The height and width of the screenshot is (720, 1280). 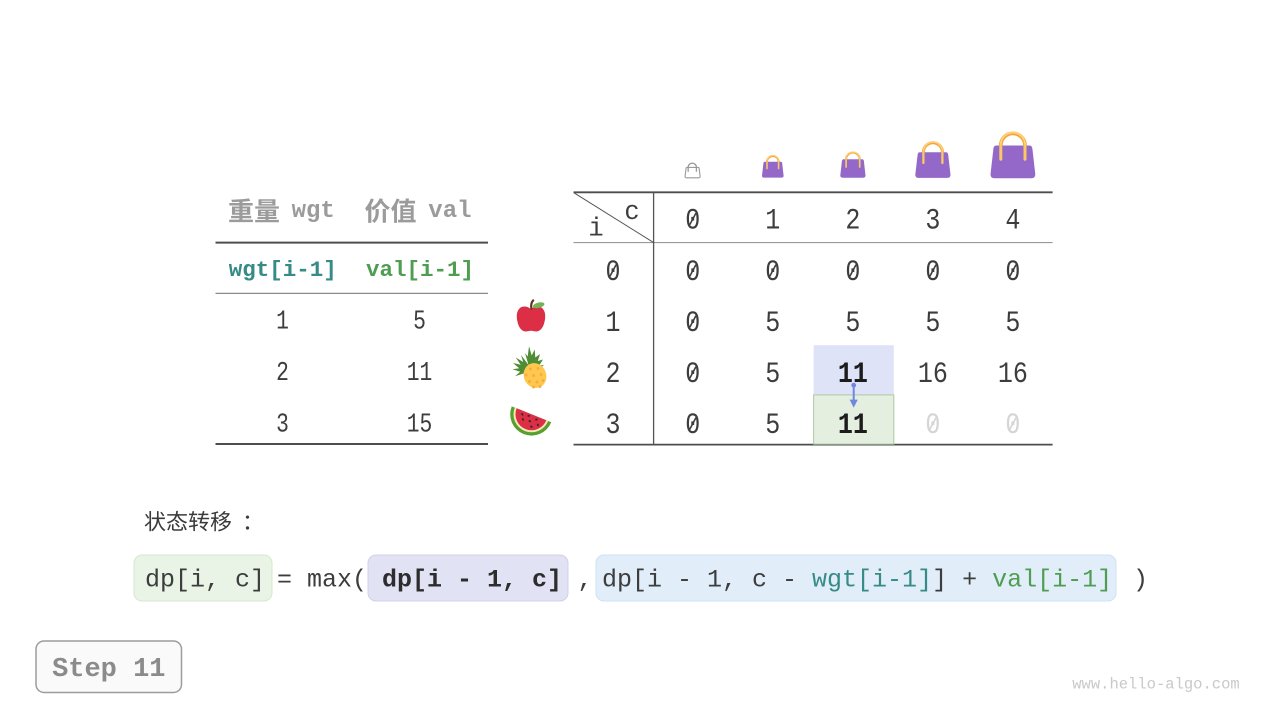 I want to click on svg-text: i, so click(x=595, y=228).